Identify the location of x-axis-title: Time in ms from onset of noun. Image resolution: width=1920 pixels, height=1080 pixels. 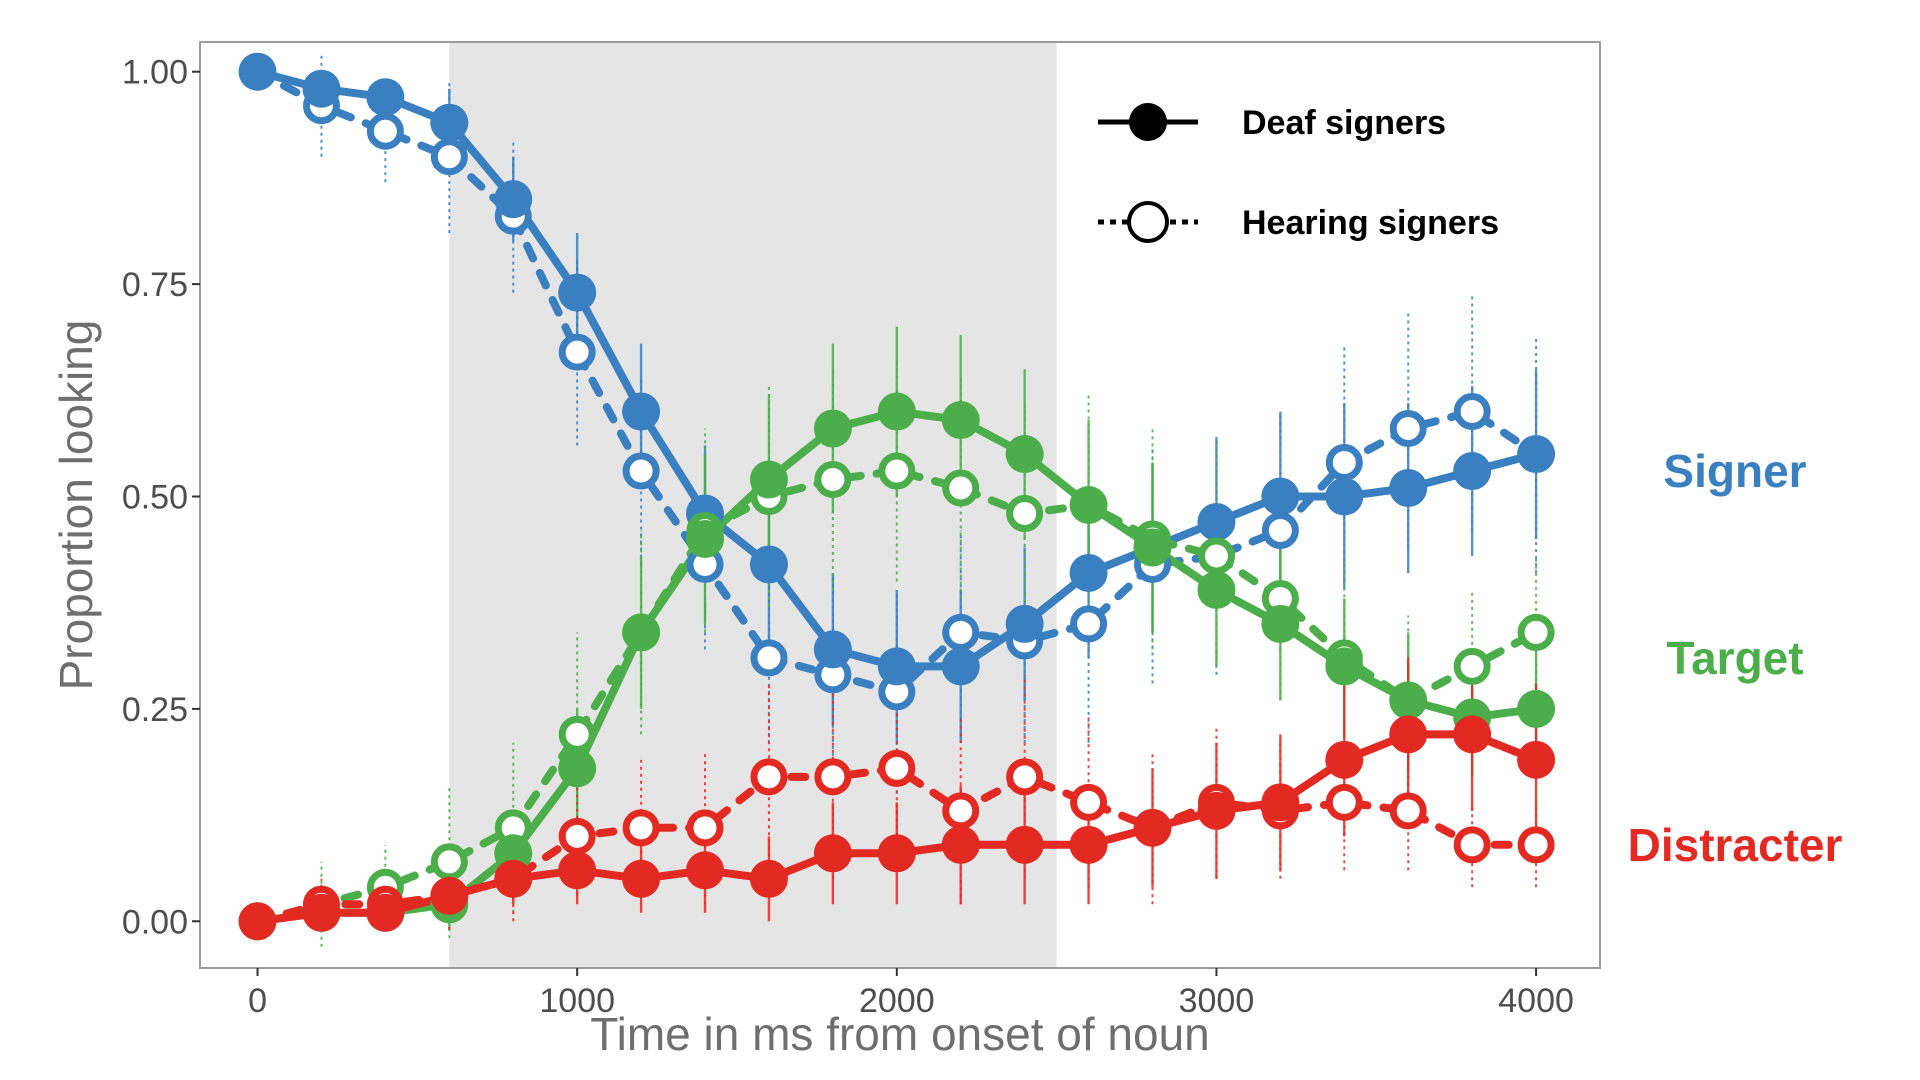
(900, 1034).